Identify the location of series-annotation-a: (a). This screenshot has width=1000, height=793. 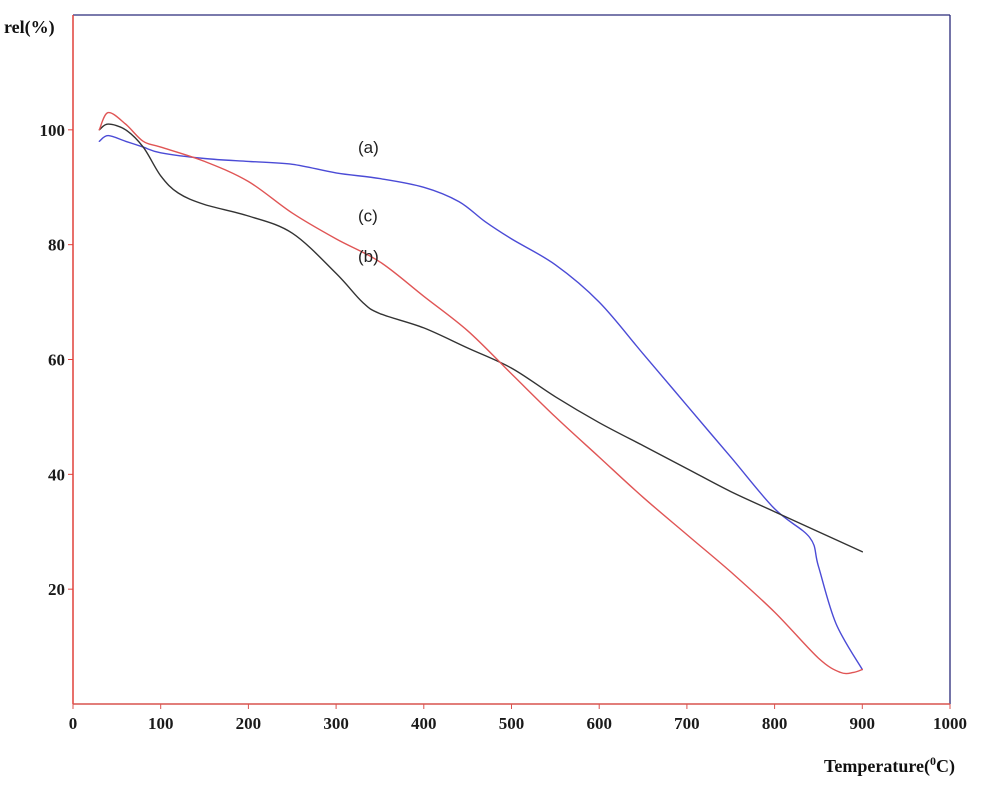
(368, 147).